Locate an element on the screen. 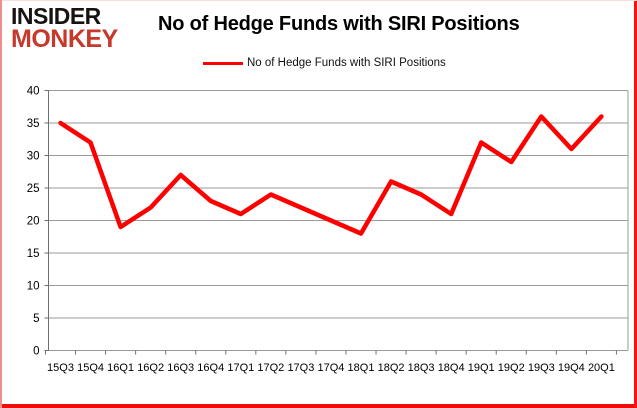  insider-monkey-logo: INSIDER MONKEY is located at coordinates (64, 28).